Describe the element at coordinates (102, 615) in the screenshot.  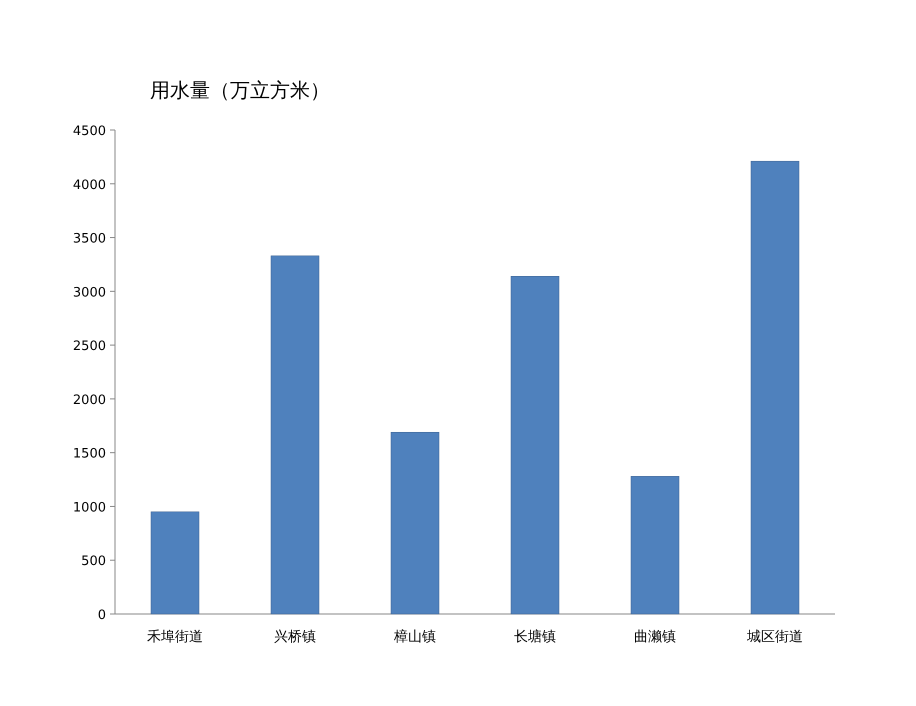
I see `y-tick-label: 0` at that location.